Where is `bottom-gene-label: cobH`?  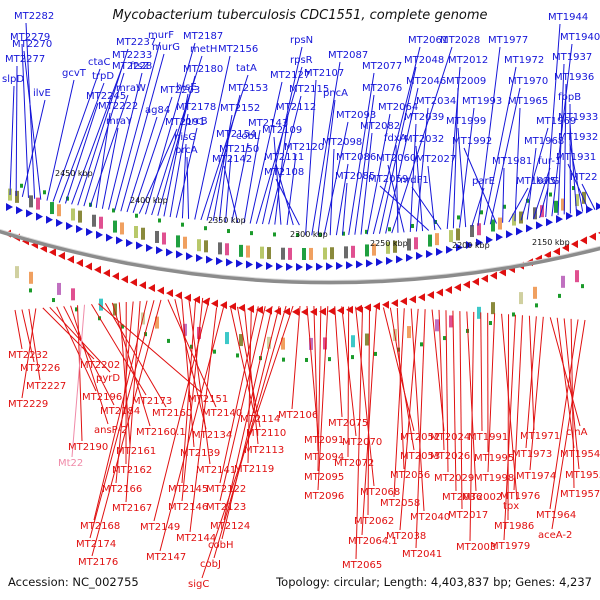 bottom-gene-label: cobH is located at coordinates (220, 545).